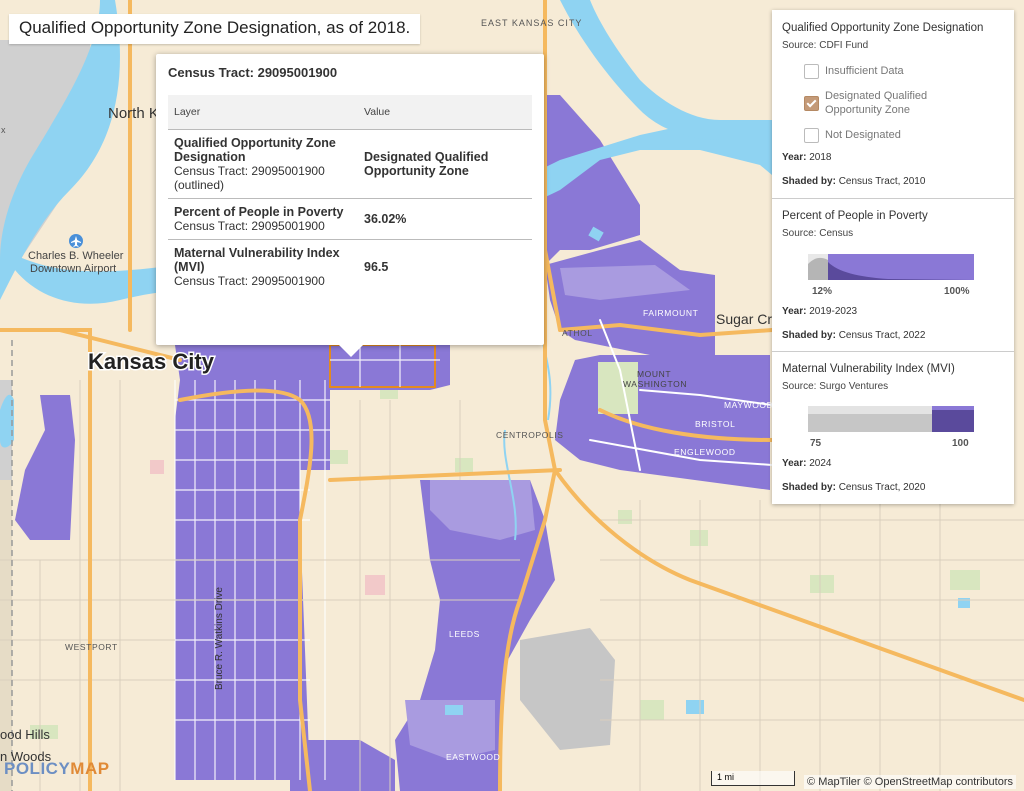 The height and width of the screenshot is (791, 1024). What do you see at coordinates (91, 647) in the screenshot?
I see `label-westport: WESTPORT` at bounding box center [91, 647].